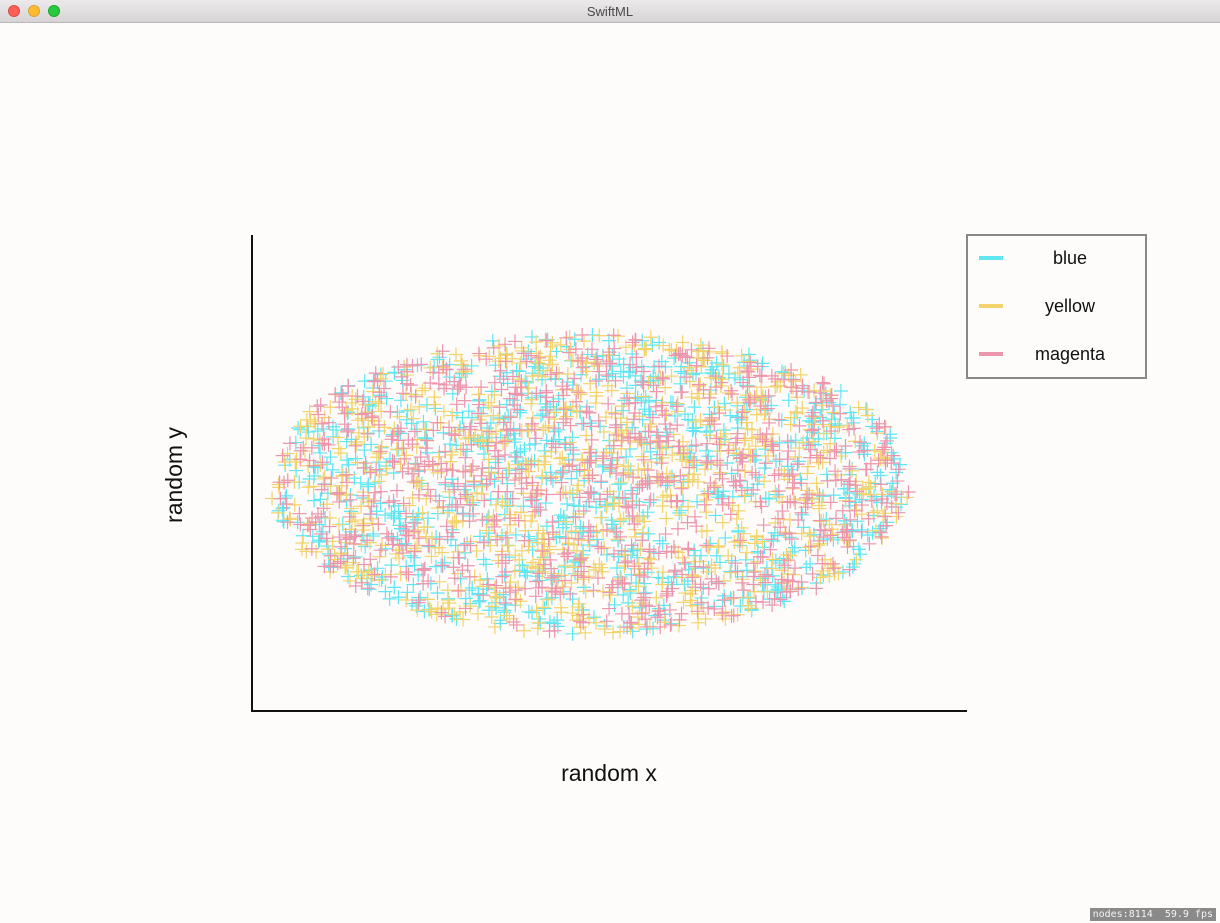  I want to click on minimize-button, so click(34, 11).